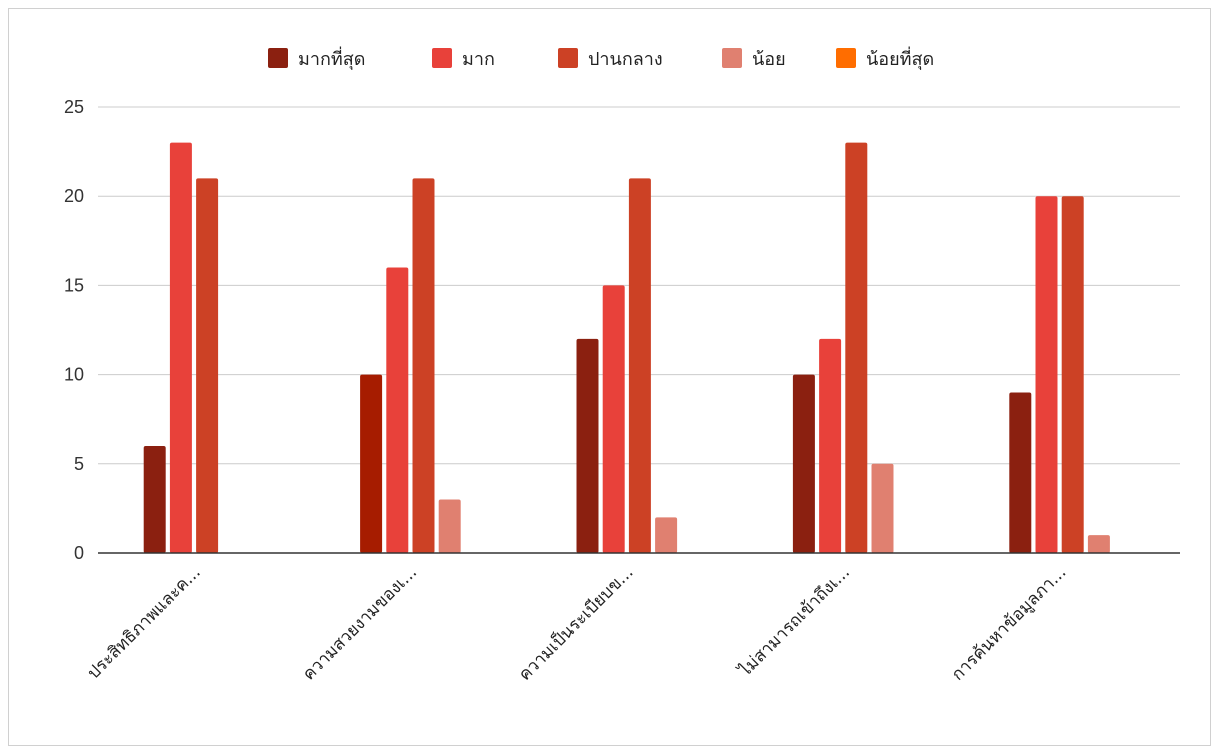 Image resolution: width=1219 pixels, height=754 pixels. I want to click on legend: มากที่สุด มาก ปานกลาง น้อย น้อยที่สุด, so click(601, 58).